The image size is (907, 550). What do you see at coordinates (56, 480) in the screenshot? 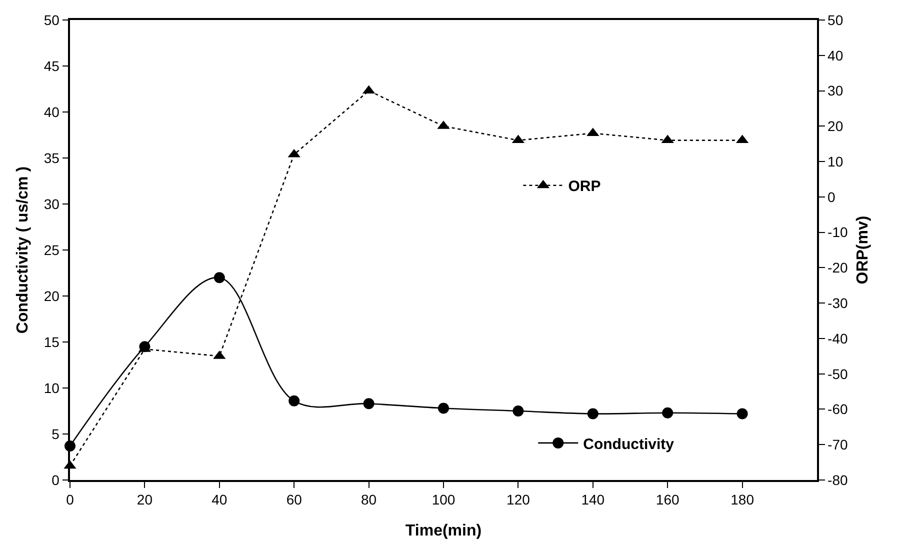
I see `y-tick-label: 0` at bounding box center [56, 480].